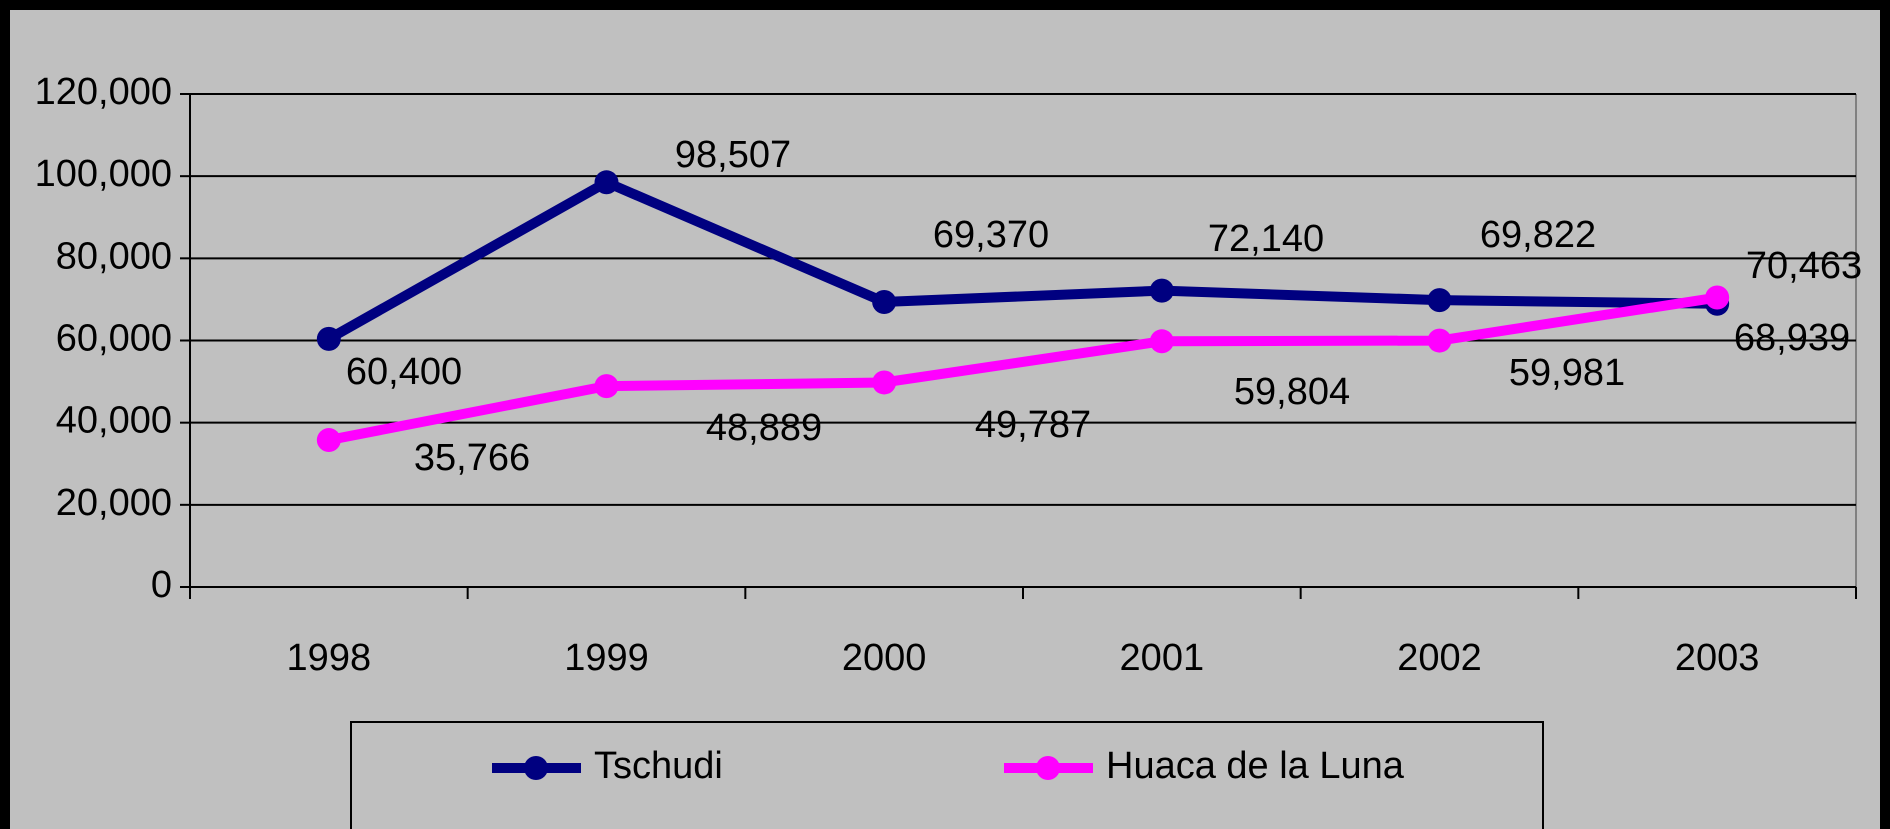 Image resolution: width=1890 pixels, height=829 pixels. What do you see at coordinates (1439, 658) in the screenshot?
I see `x-tick-label: 2002` at bounding box center [1439, 658].